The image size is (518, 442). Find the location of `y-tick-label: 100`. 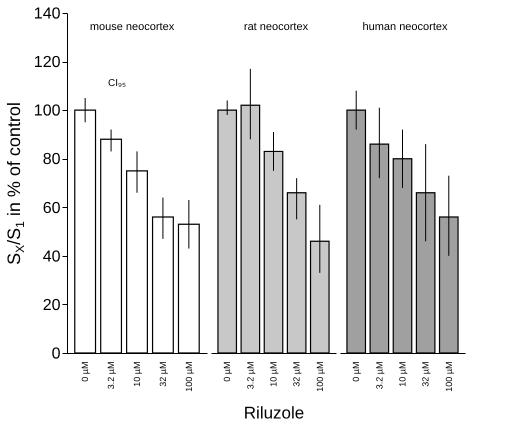

y-tick-label: 100 is located at coordinates (47, 111).